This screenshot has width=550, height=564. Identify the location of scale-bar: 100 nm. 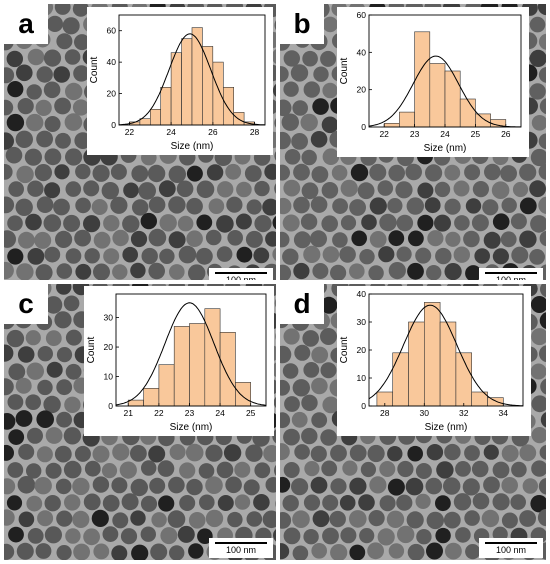
(511, 274).